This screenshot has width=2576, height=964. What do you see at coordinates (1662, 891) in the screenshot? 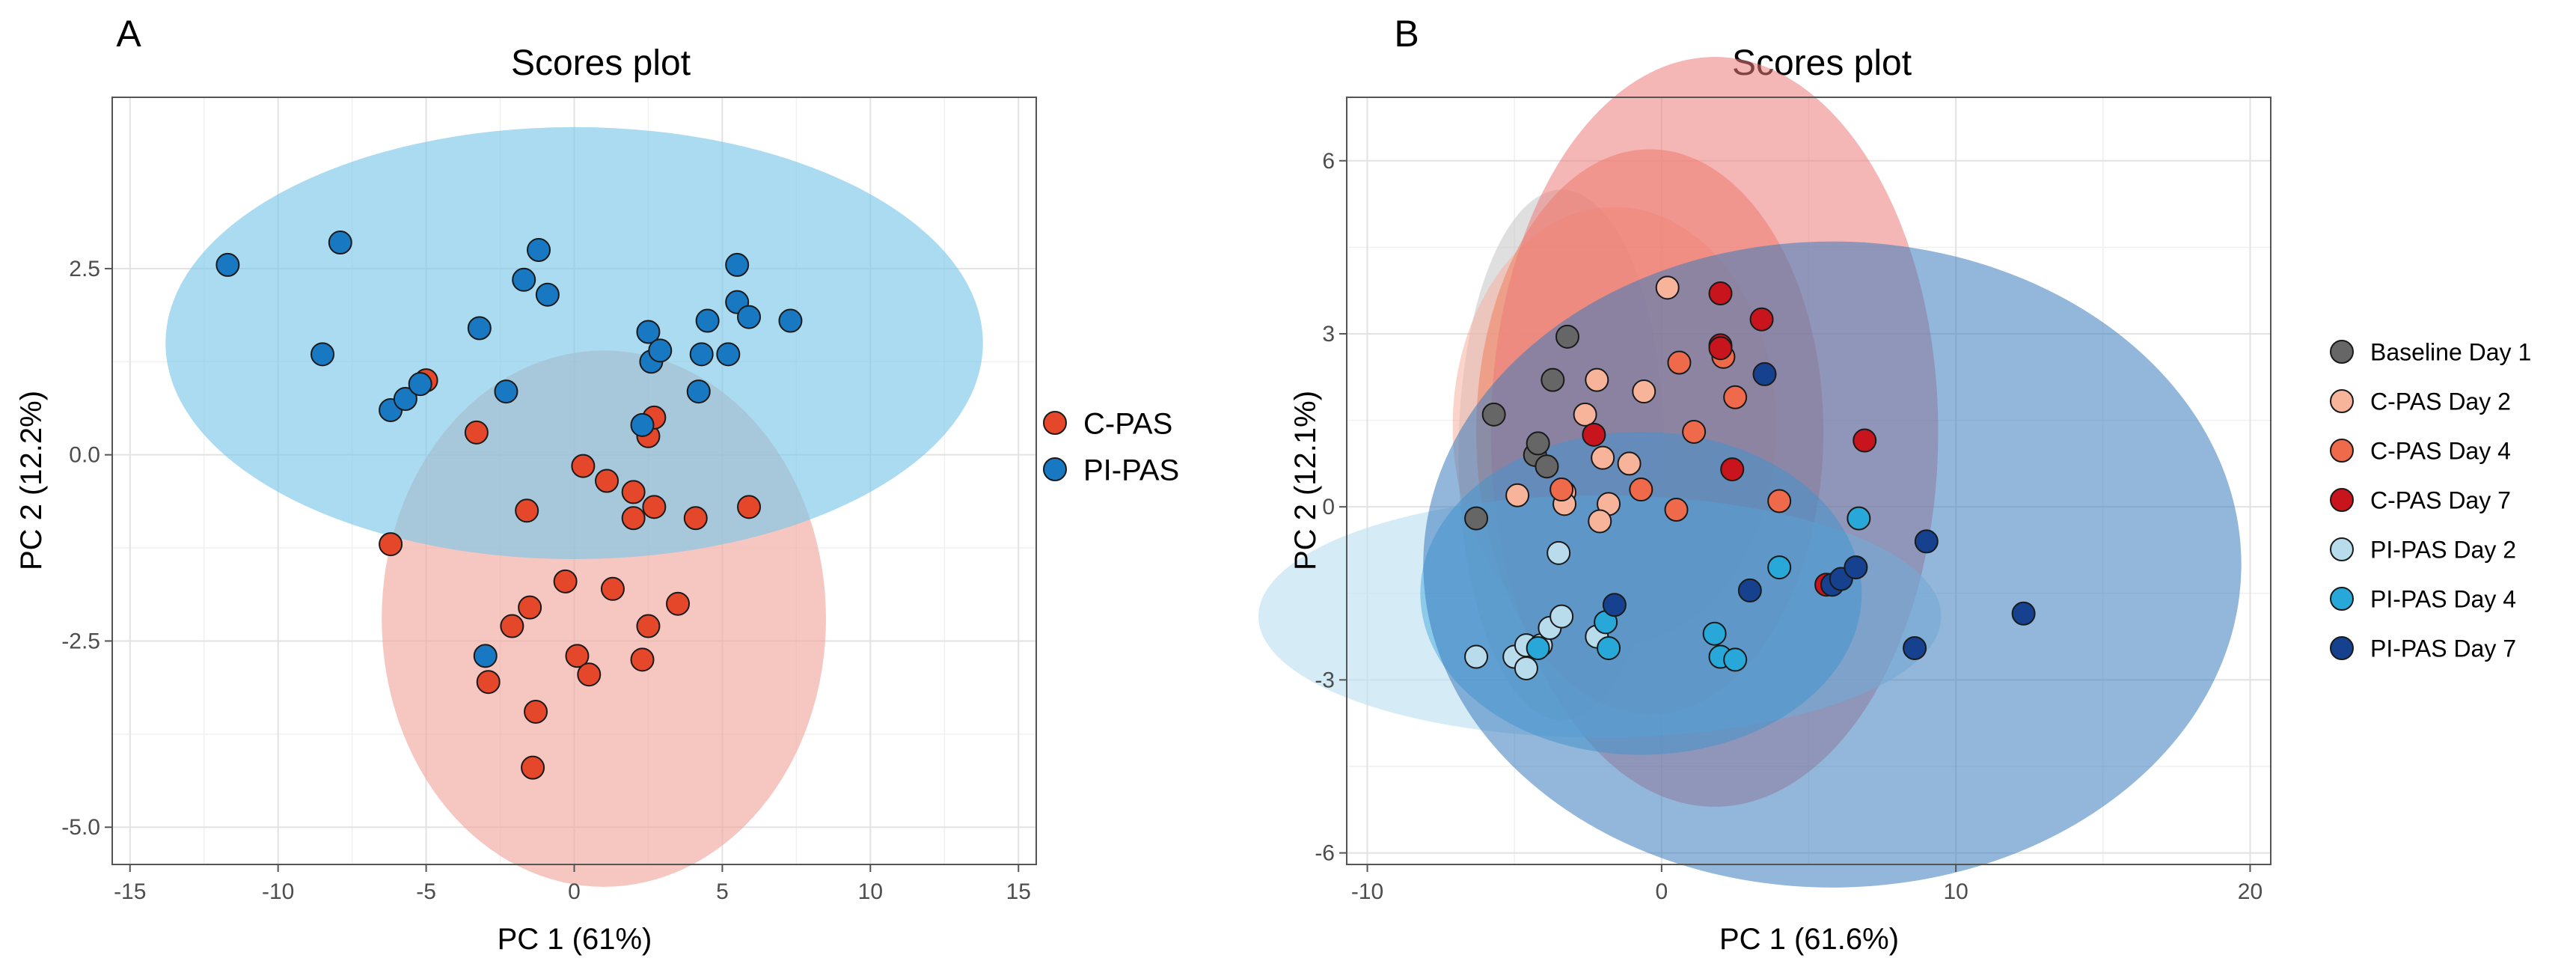
I see `x-tick-label: 0` at bounding box center [1662, 891].